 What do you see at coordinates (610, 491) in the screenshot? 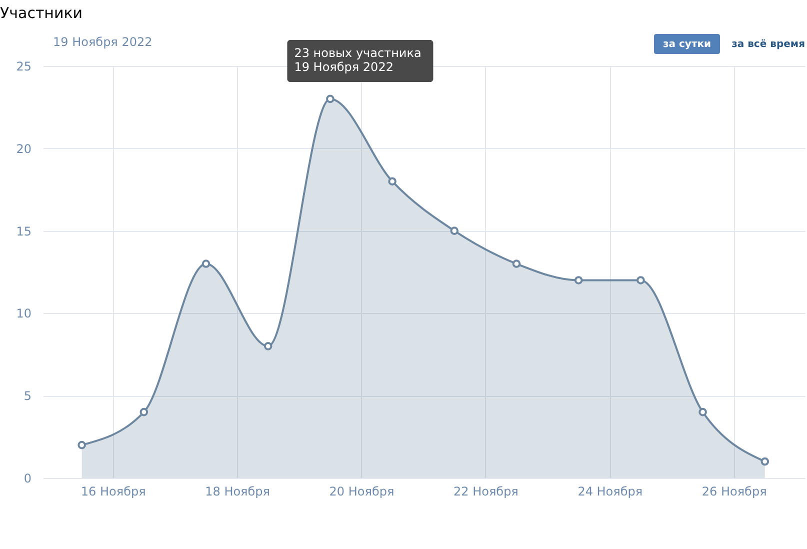
I see `x-tick-label: 24 Ноября` at bounding box center [610, 491].